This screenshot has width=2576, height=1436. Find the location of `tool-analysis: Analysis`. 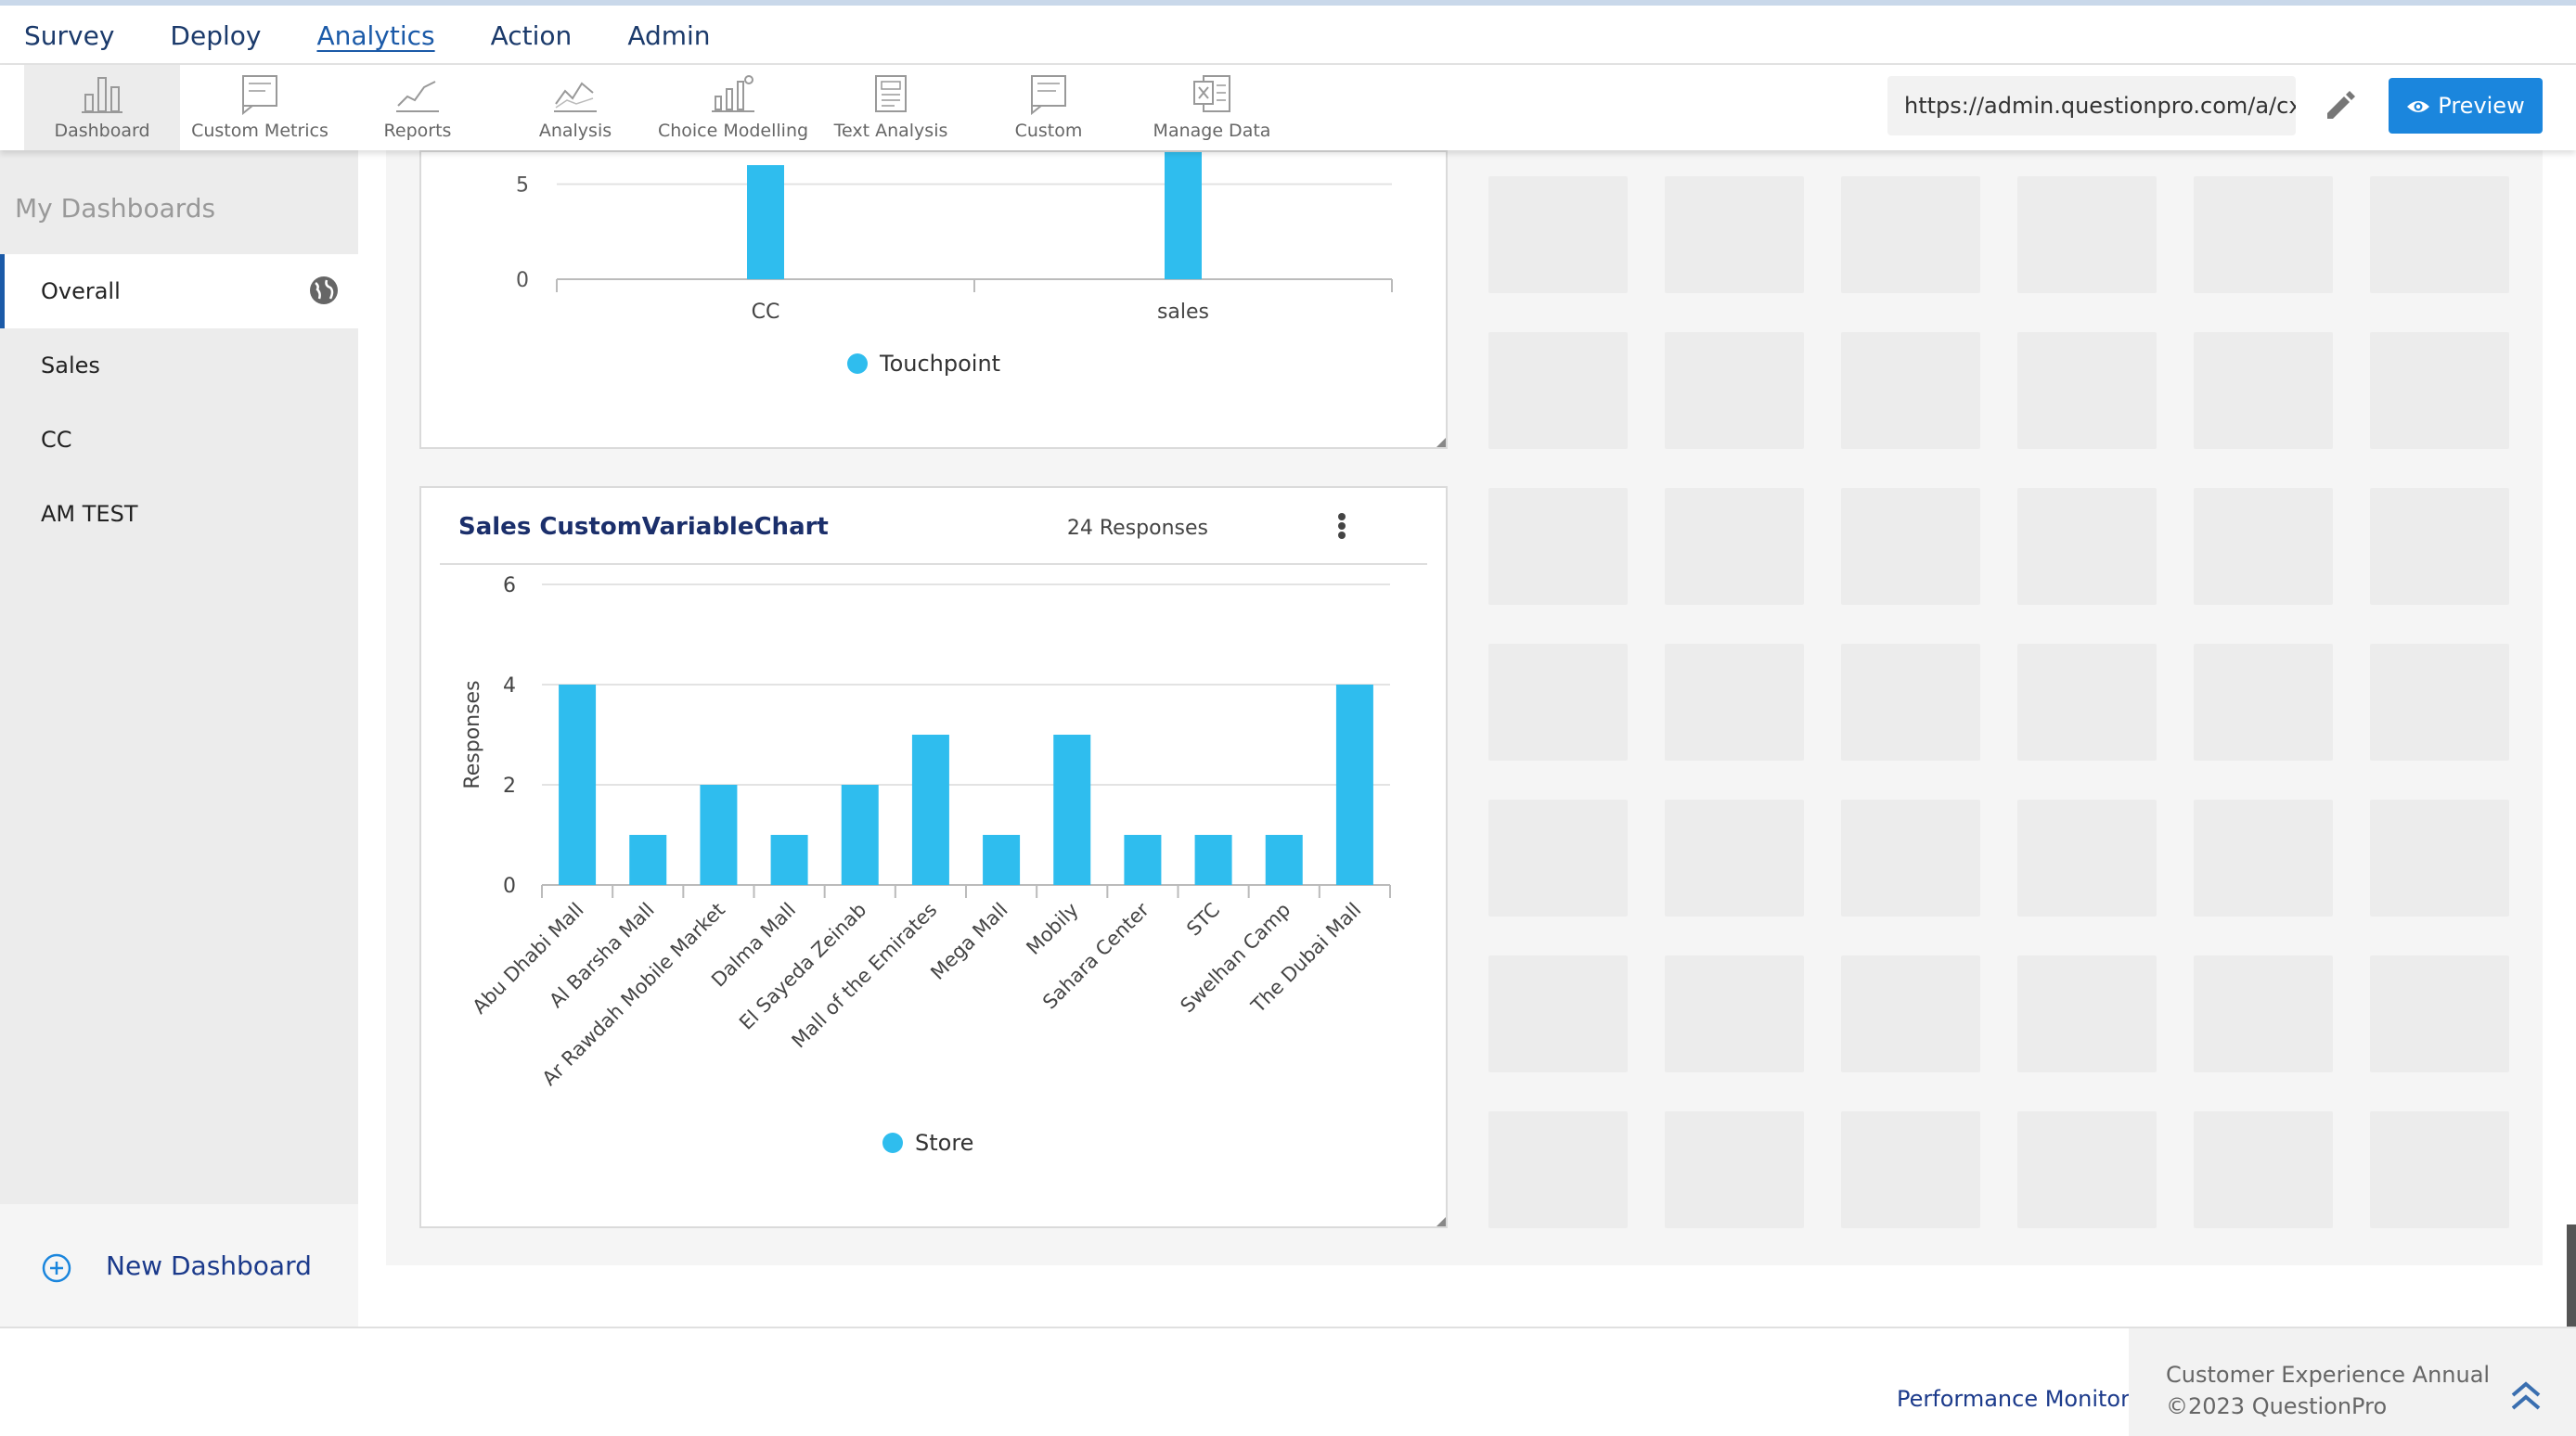

tool-analysis: Analysis is located at coordinates (575, 107).